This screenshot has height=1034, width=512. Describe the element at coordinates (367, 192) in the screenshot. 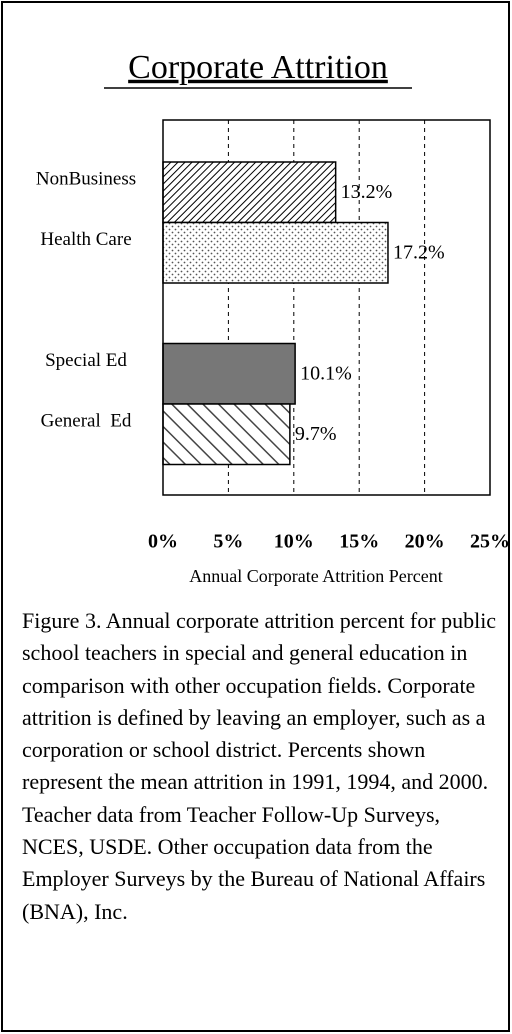

I see `value-label: 13.2%` at that location.